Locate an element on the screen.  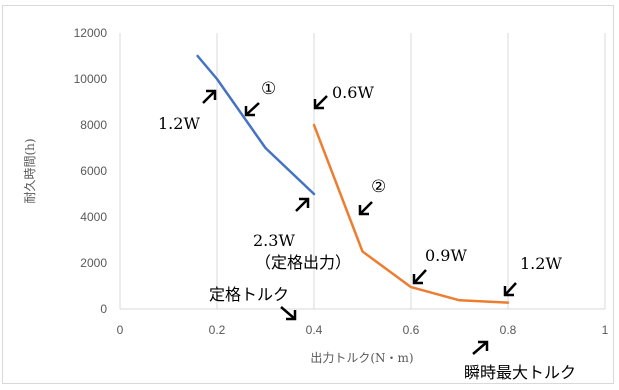
arrow-0-6w is located at coordinates (320, 102).